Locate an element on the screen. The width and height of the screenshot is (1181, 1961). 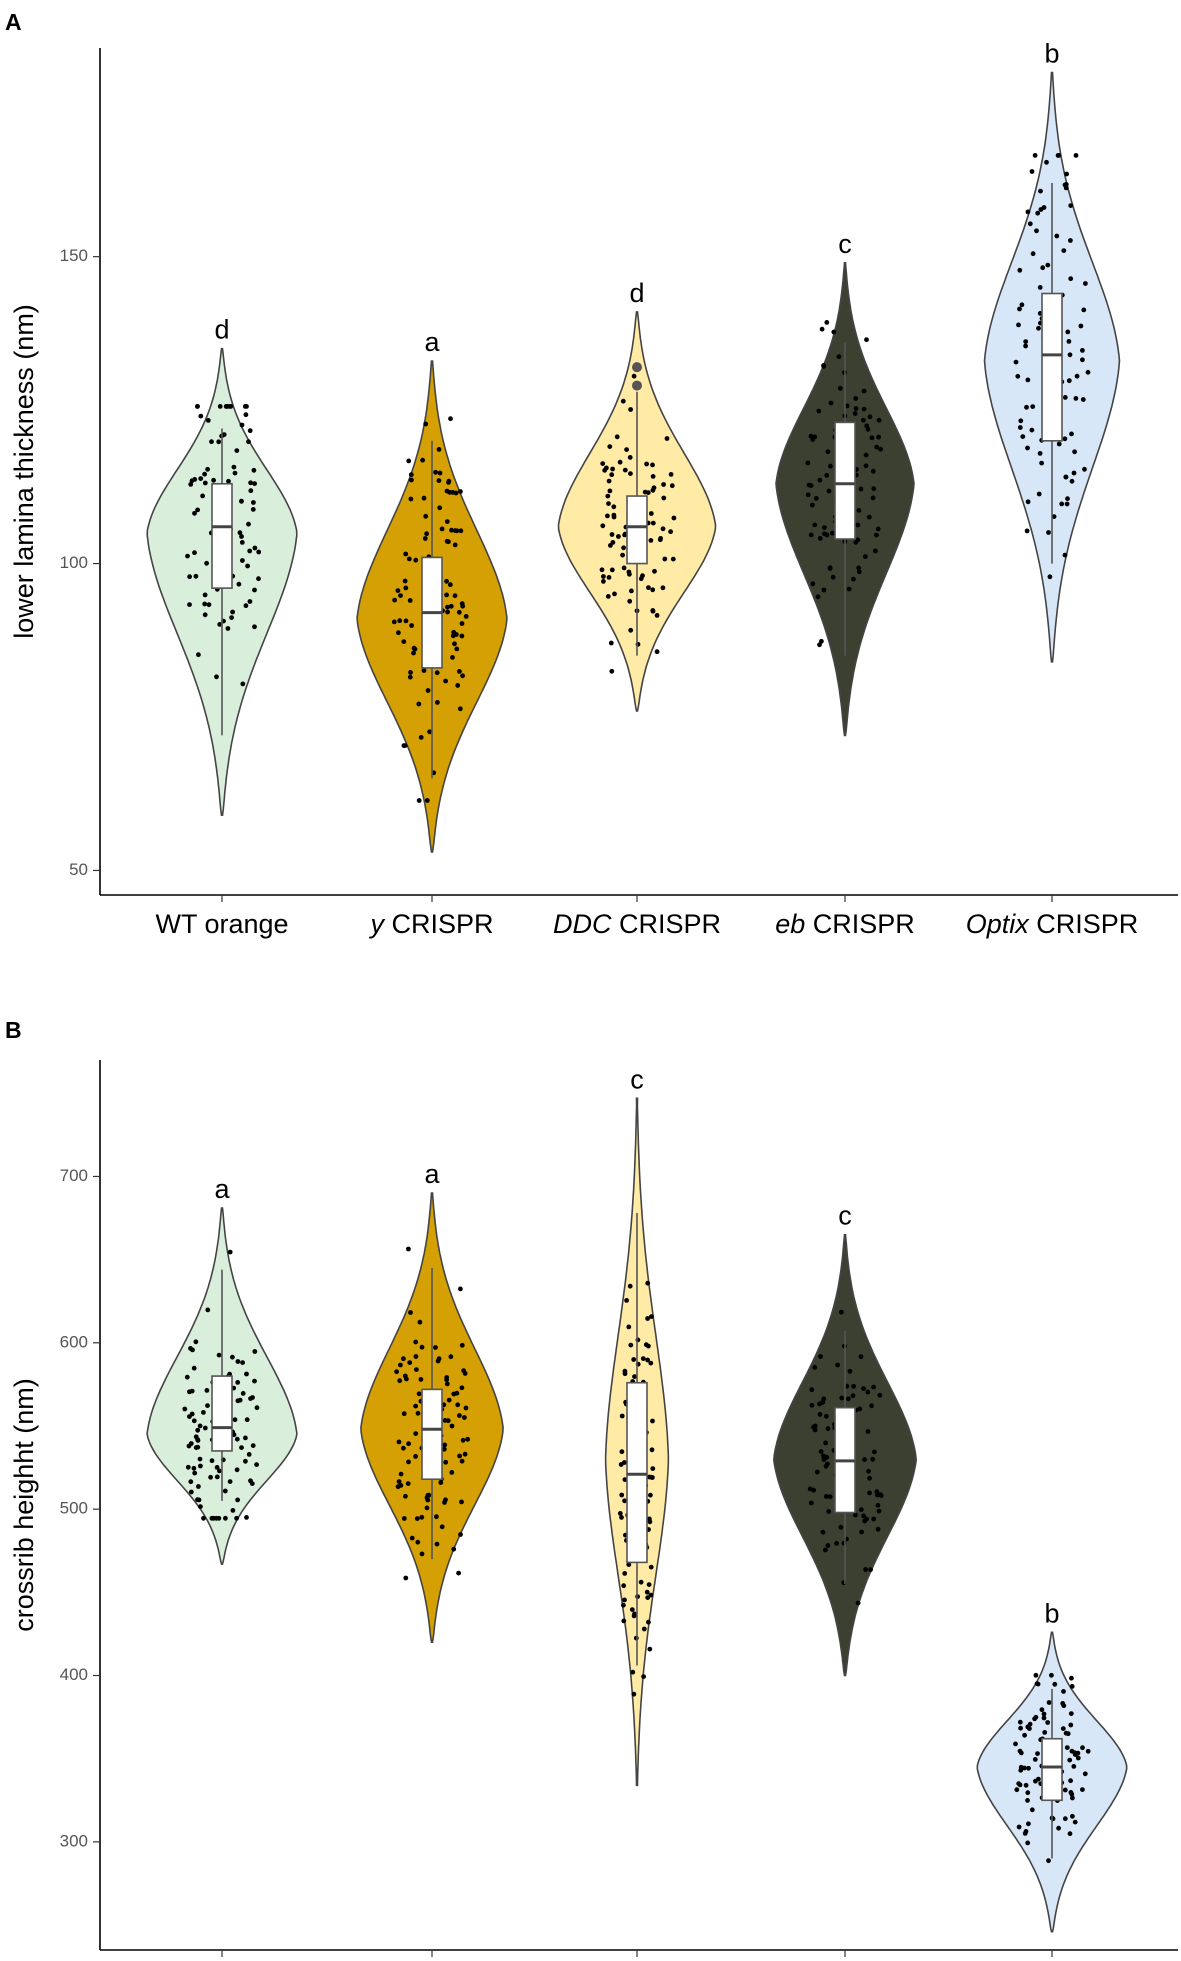
group-ddc-2: d DDC CRISPR is located at coordinates (637, 608).